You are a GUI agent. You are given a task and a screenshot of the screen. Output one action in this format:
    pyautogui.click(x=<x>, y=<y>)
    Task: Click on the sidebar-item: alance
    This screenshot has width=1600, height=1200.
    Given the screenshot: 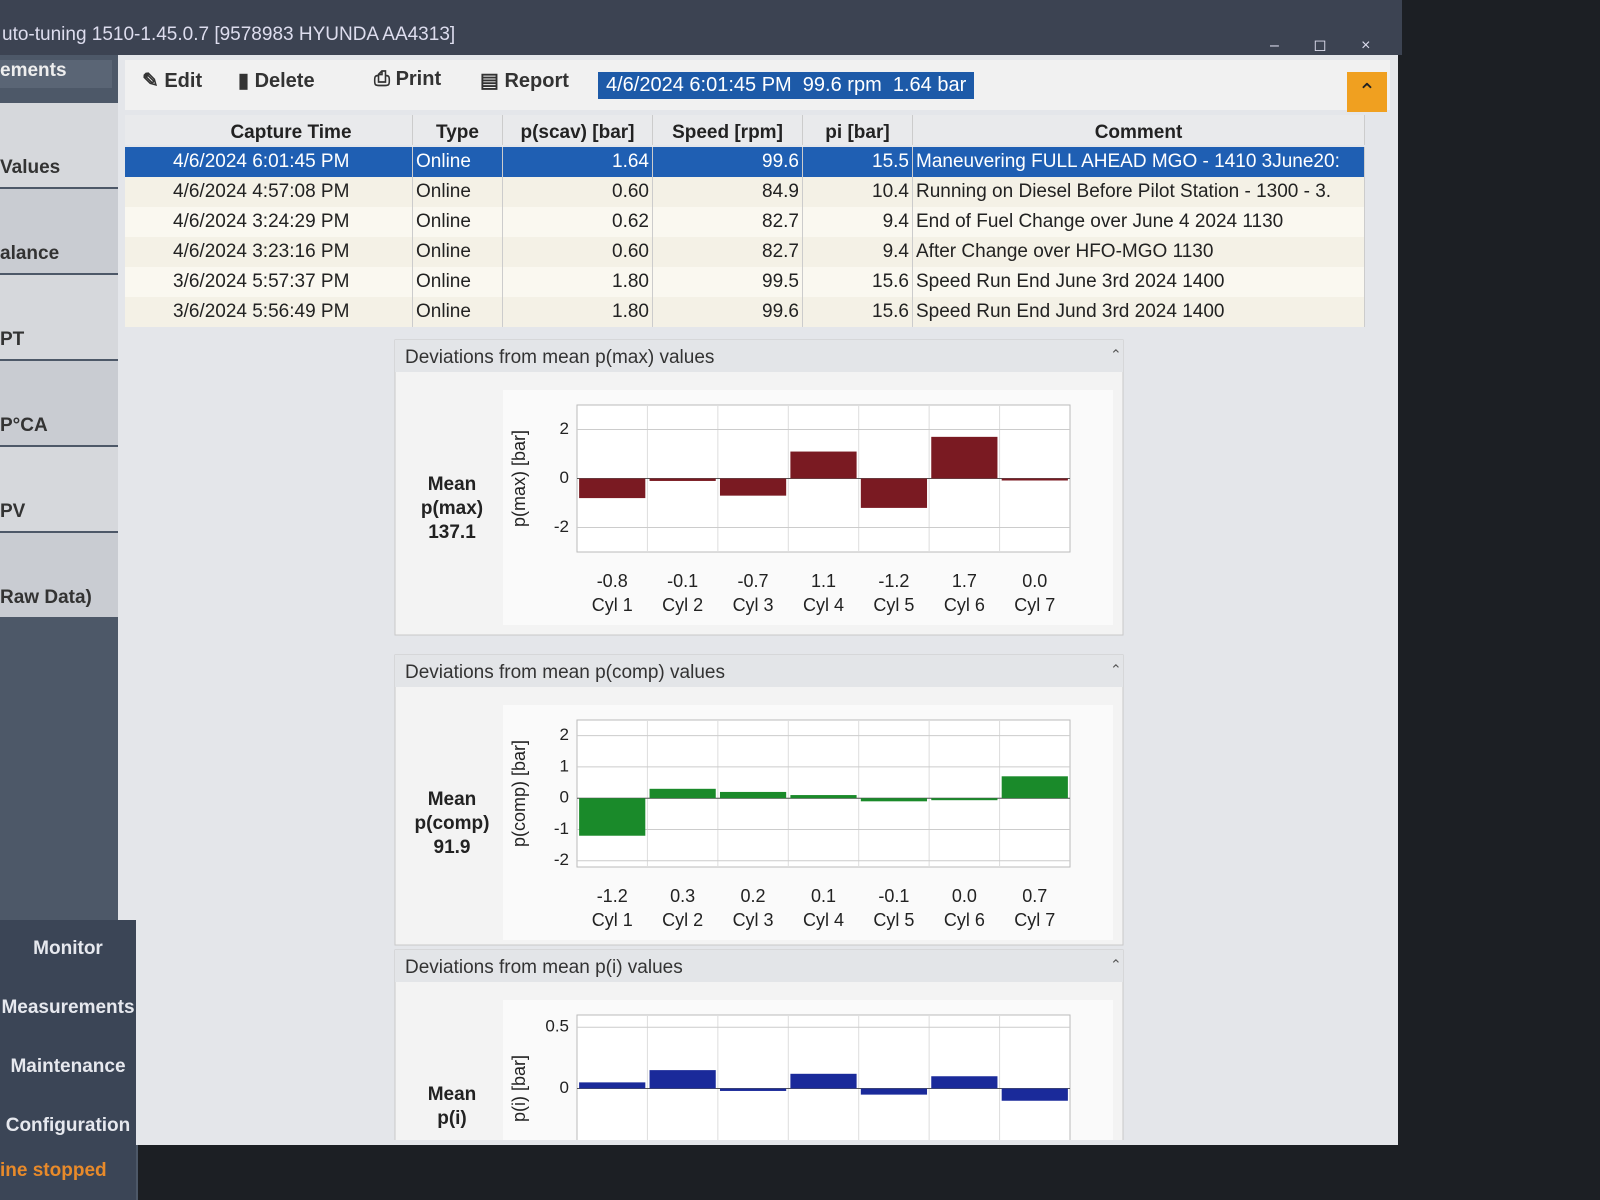 What is the action you would take?
    pyautogui.click(x=59, y=231)
    